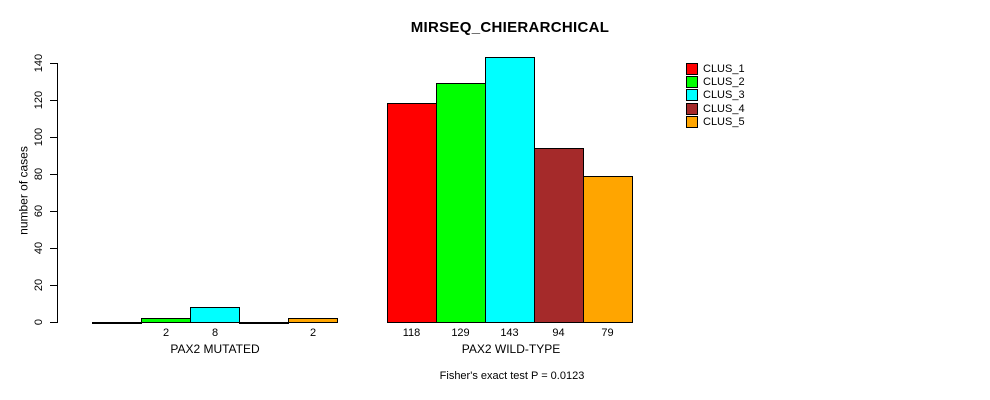 The height and width of the screenshot is (400, 990). Describe the element at coordinates (411, 213) in the screenshot. I see `bar-clus_1-pax2-wild-type` at that location.